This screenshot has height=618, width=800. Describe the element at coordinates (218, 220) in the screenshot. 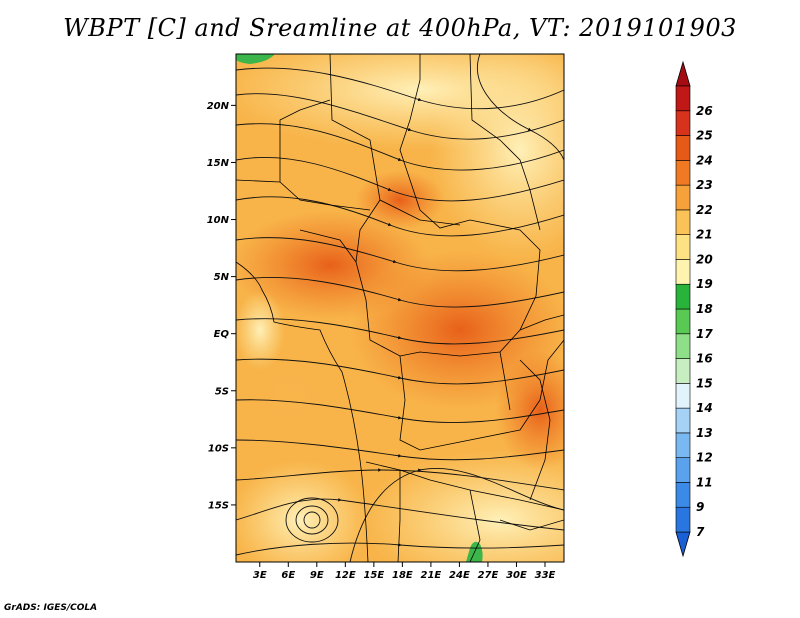

I see `lat-tick-label: 10N` at that location.